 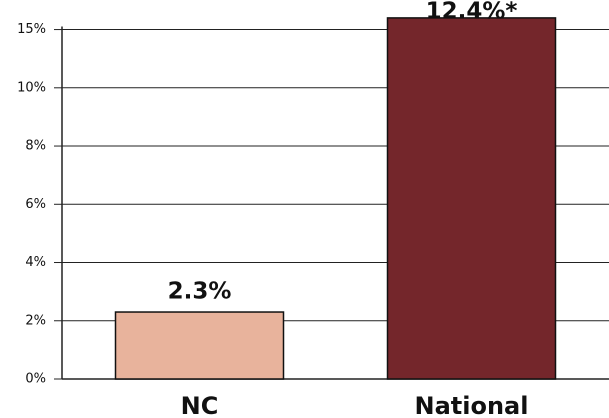 What do you see at coordinates (35, 320) in the screenshot?
I see `y-tick-label: 2%` at bounding box center [35, 320].